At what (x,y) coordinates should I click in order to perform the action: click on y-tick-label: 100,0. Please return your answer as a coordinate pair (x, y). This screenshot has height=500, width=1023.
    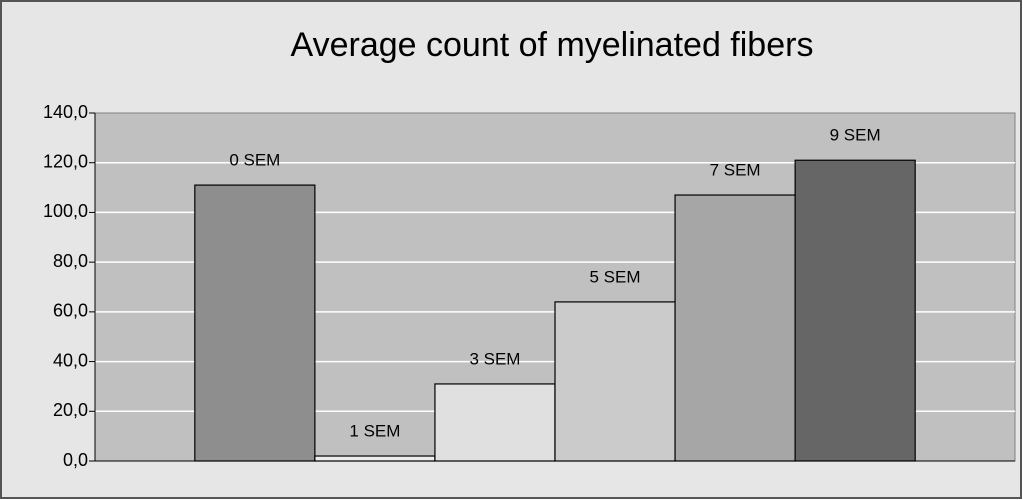
    Looking at the image, I should click on (65, 211).